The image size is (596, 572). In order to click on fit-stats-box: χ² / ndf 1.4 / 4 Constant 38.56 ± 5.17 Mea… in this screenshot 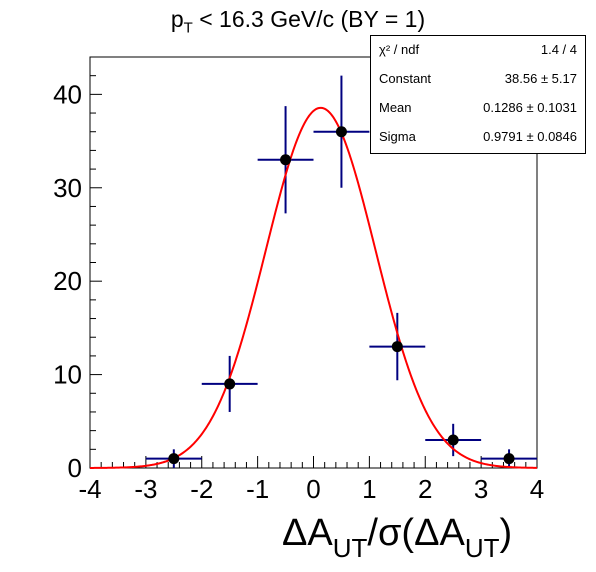, I will do `click(478, 94)`.